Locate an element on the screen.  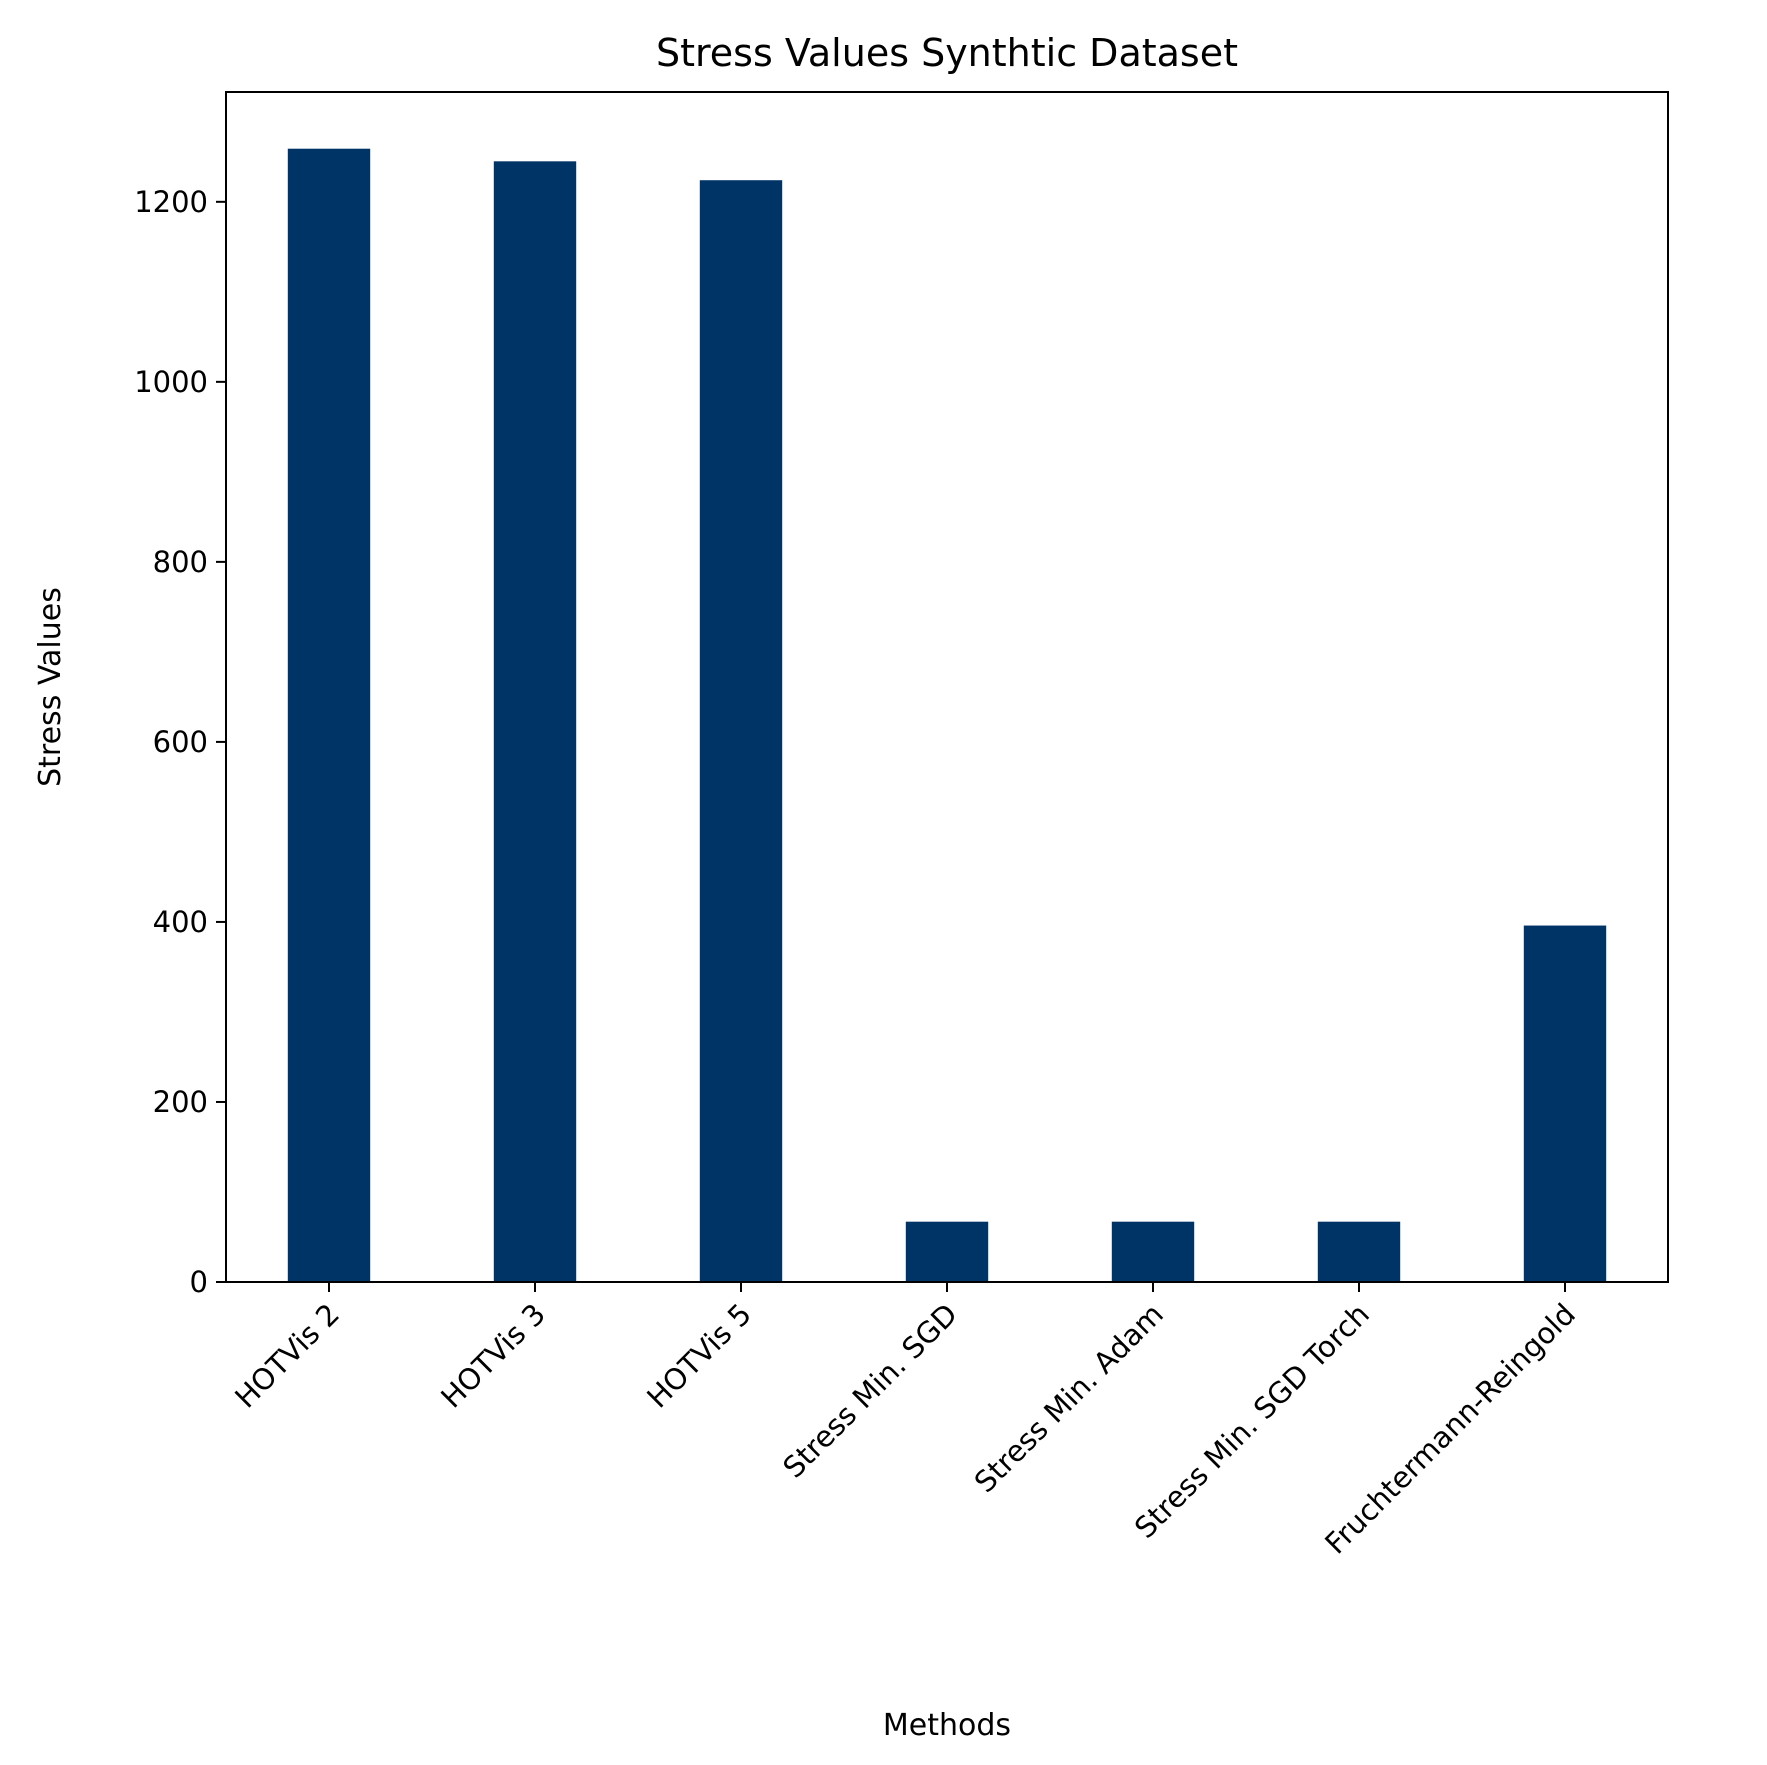
bar-stress-min-sgd is located at coordinates (947, 1251).